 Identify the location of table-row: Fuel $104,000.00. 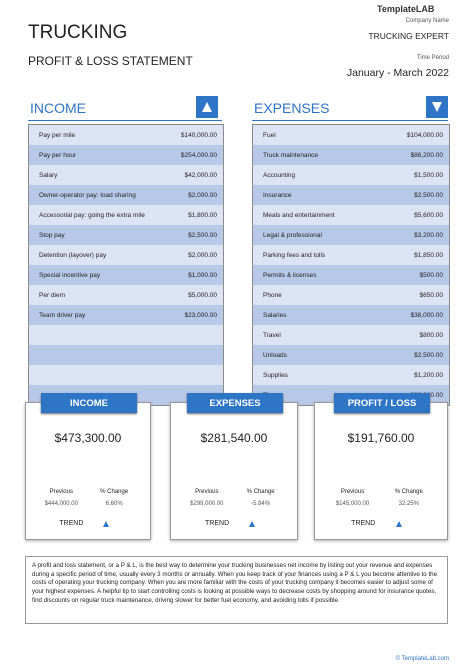
(351, 135).